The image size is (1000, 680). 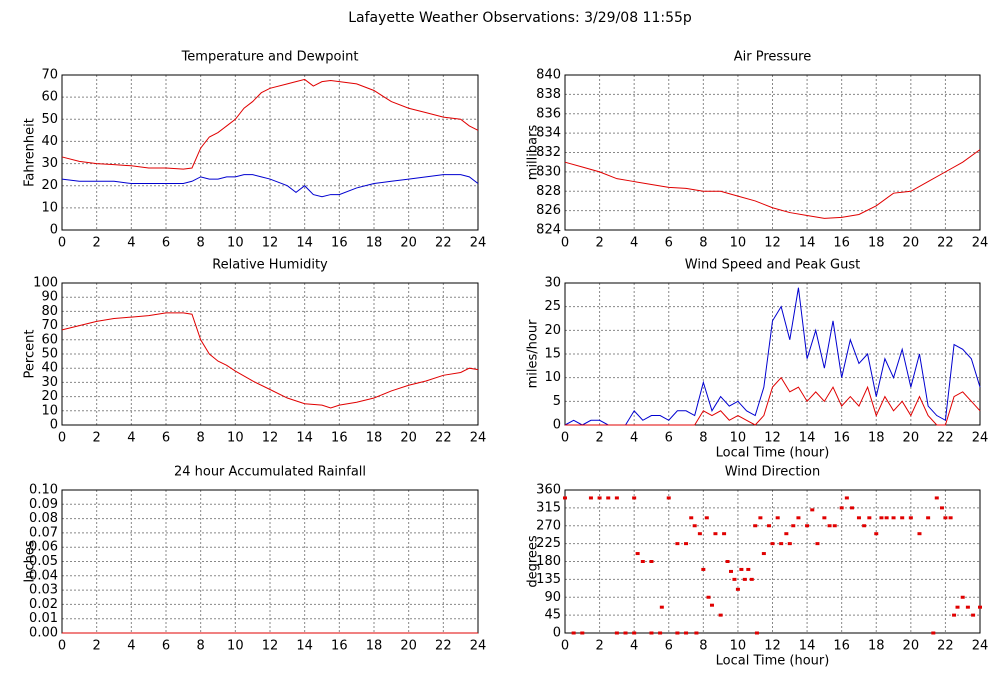 I want to click on y-tick-label: 5, so click(x=557, y=401).